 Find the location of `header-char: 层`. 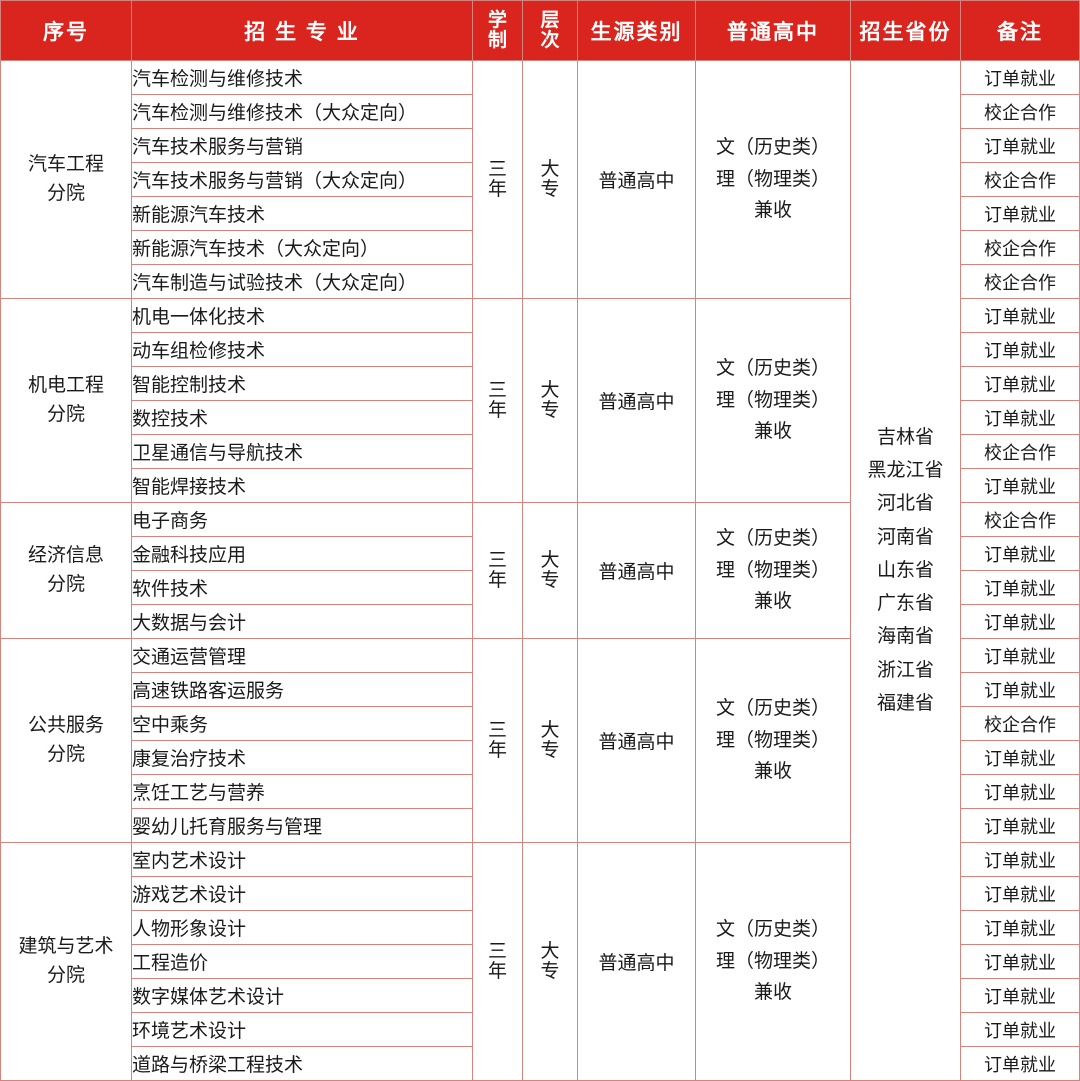

header-char: 层 is located at coordinates (550, 21).